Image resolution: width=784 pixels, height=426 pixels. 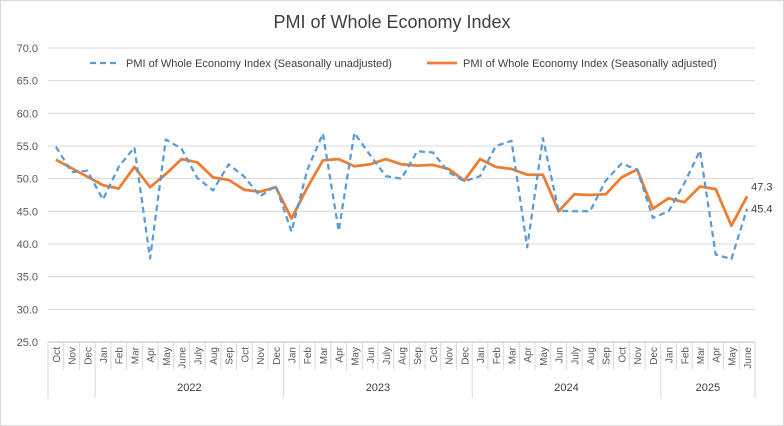 I want to click on y-tick-label: 45.0, so click(x=27, y=212).